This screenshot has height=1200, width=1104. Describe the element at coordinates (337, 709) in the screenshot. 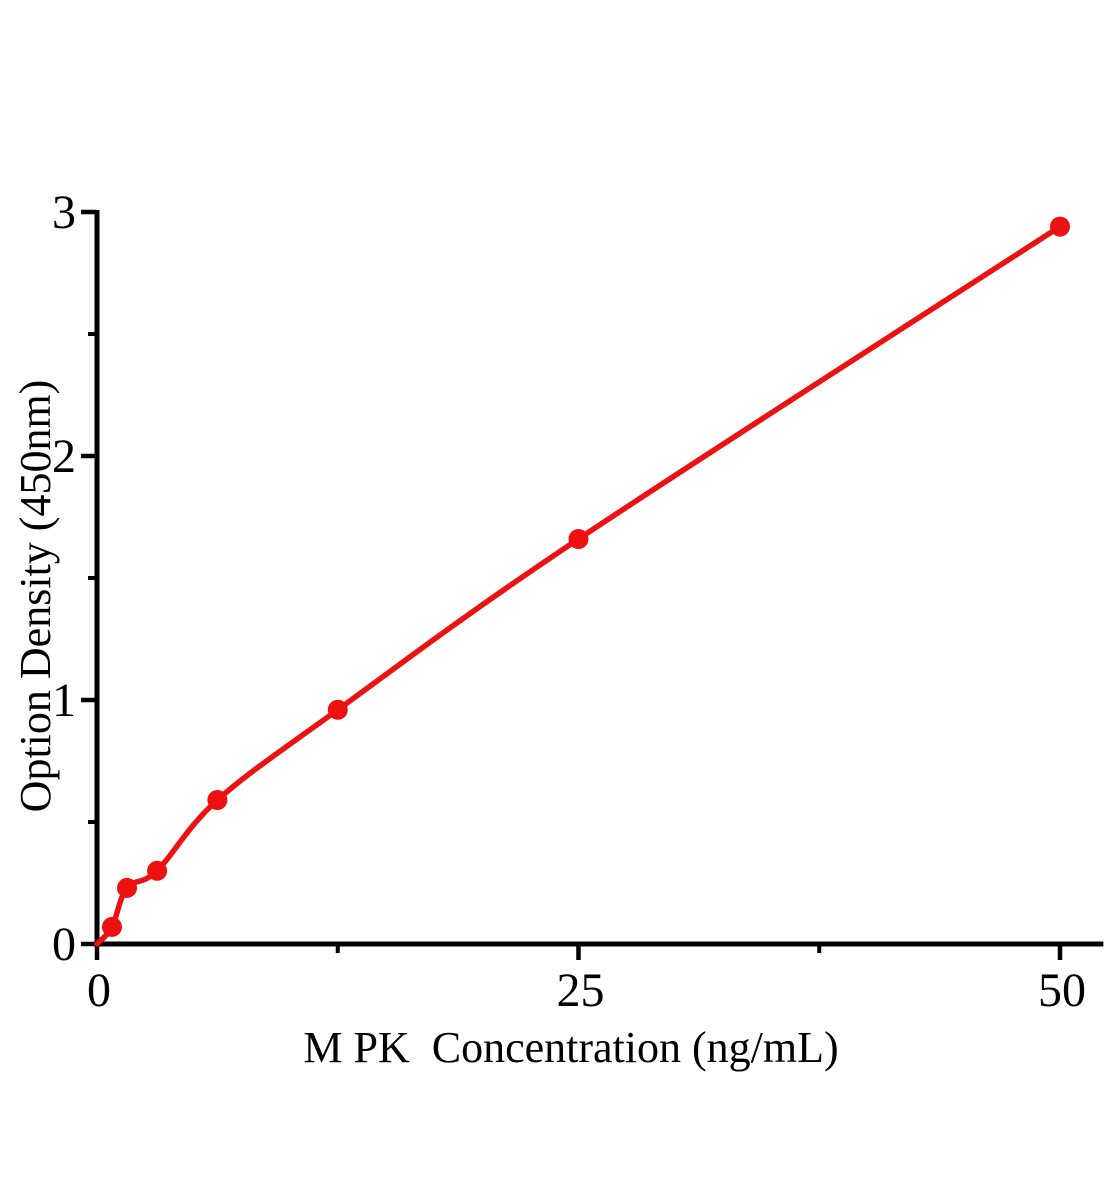

I see `data-point-12.5` at that location.